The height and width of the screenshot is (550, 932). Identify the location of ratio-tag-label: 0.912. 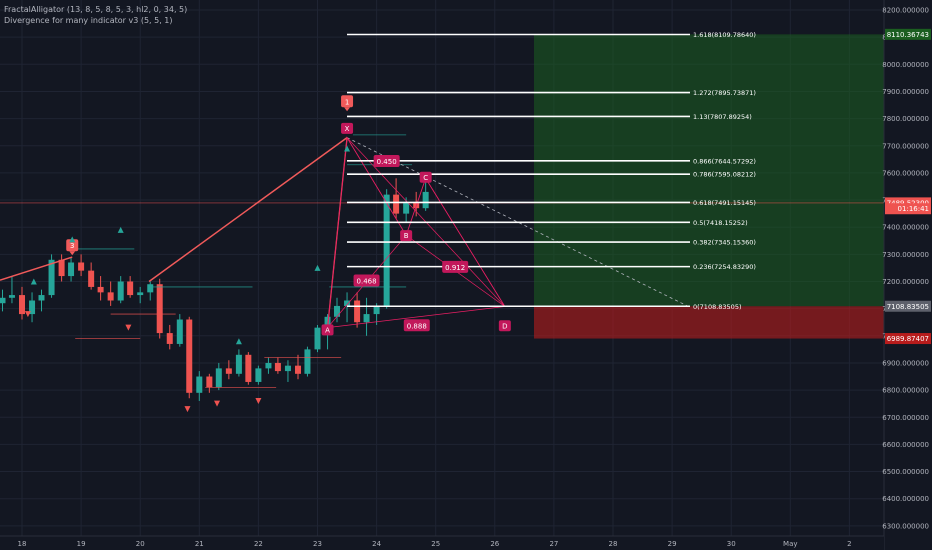
(455, 268).